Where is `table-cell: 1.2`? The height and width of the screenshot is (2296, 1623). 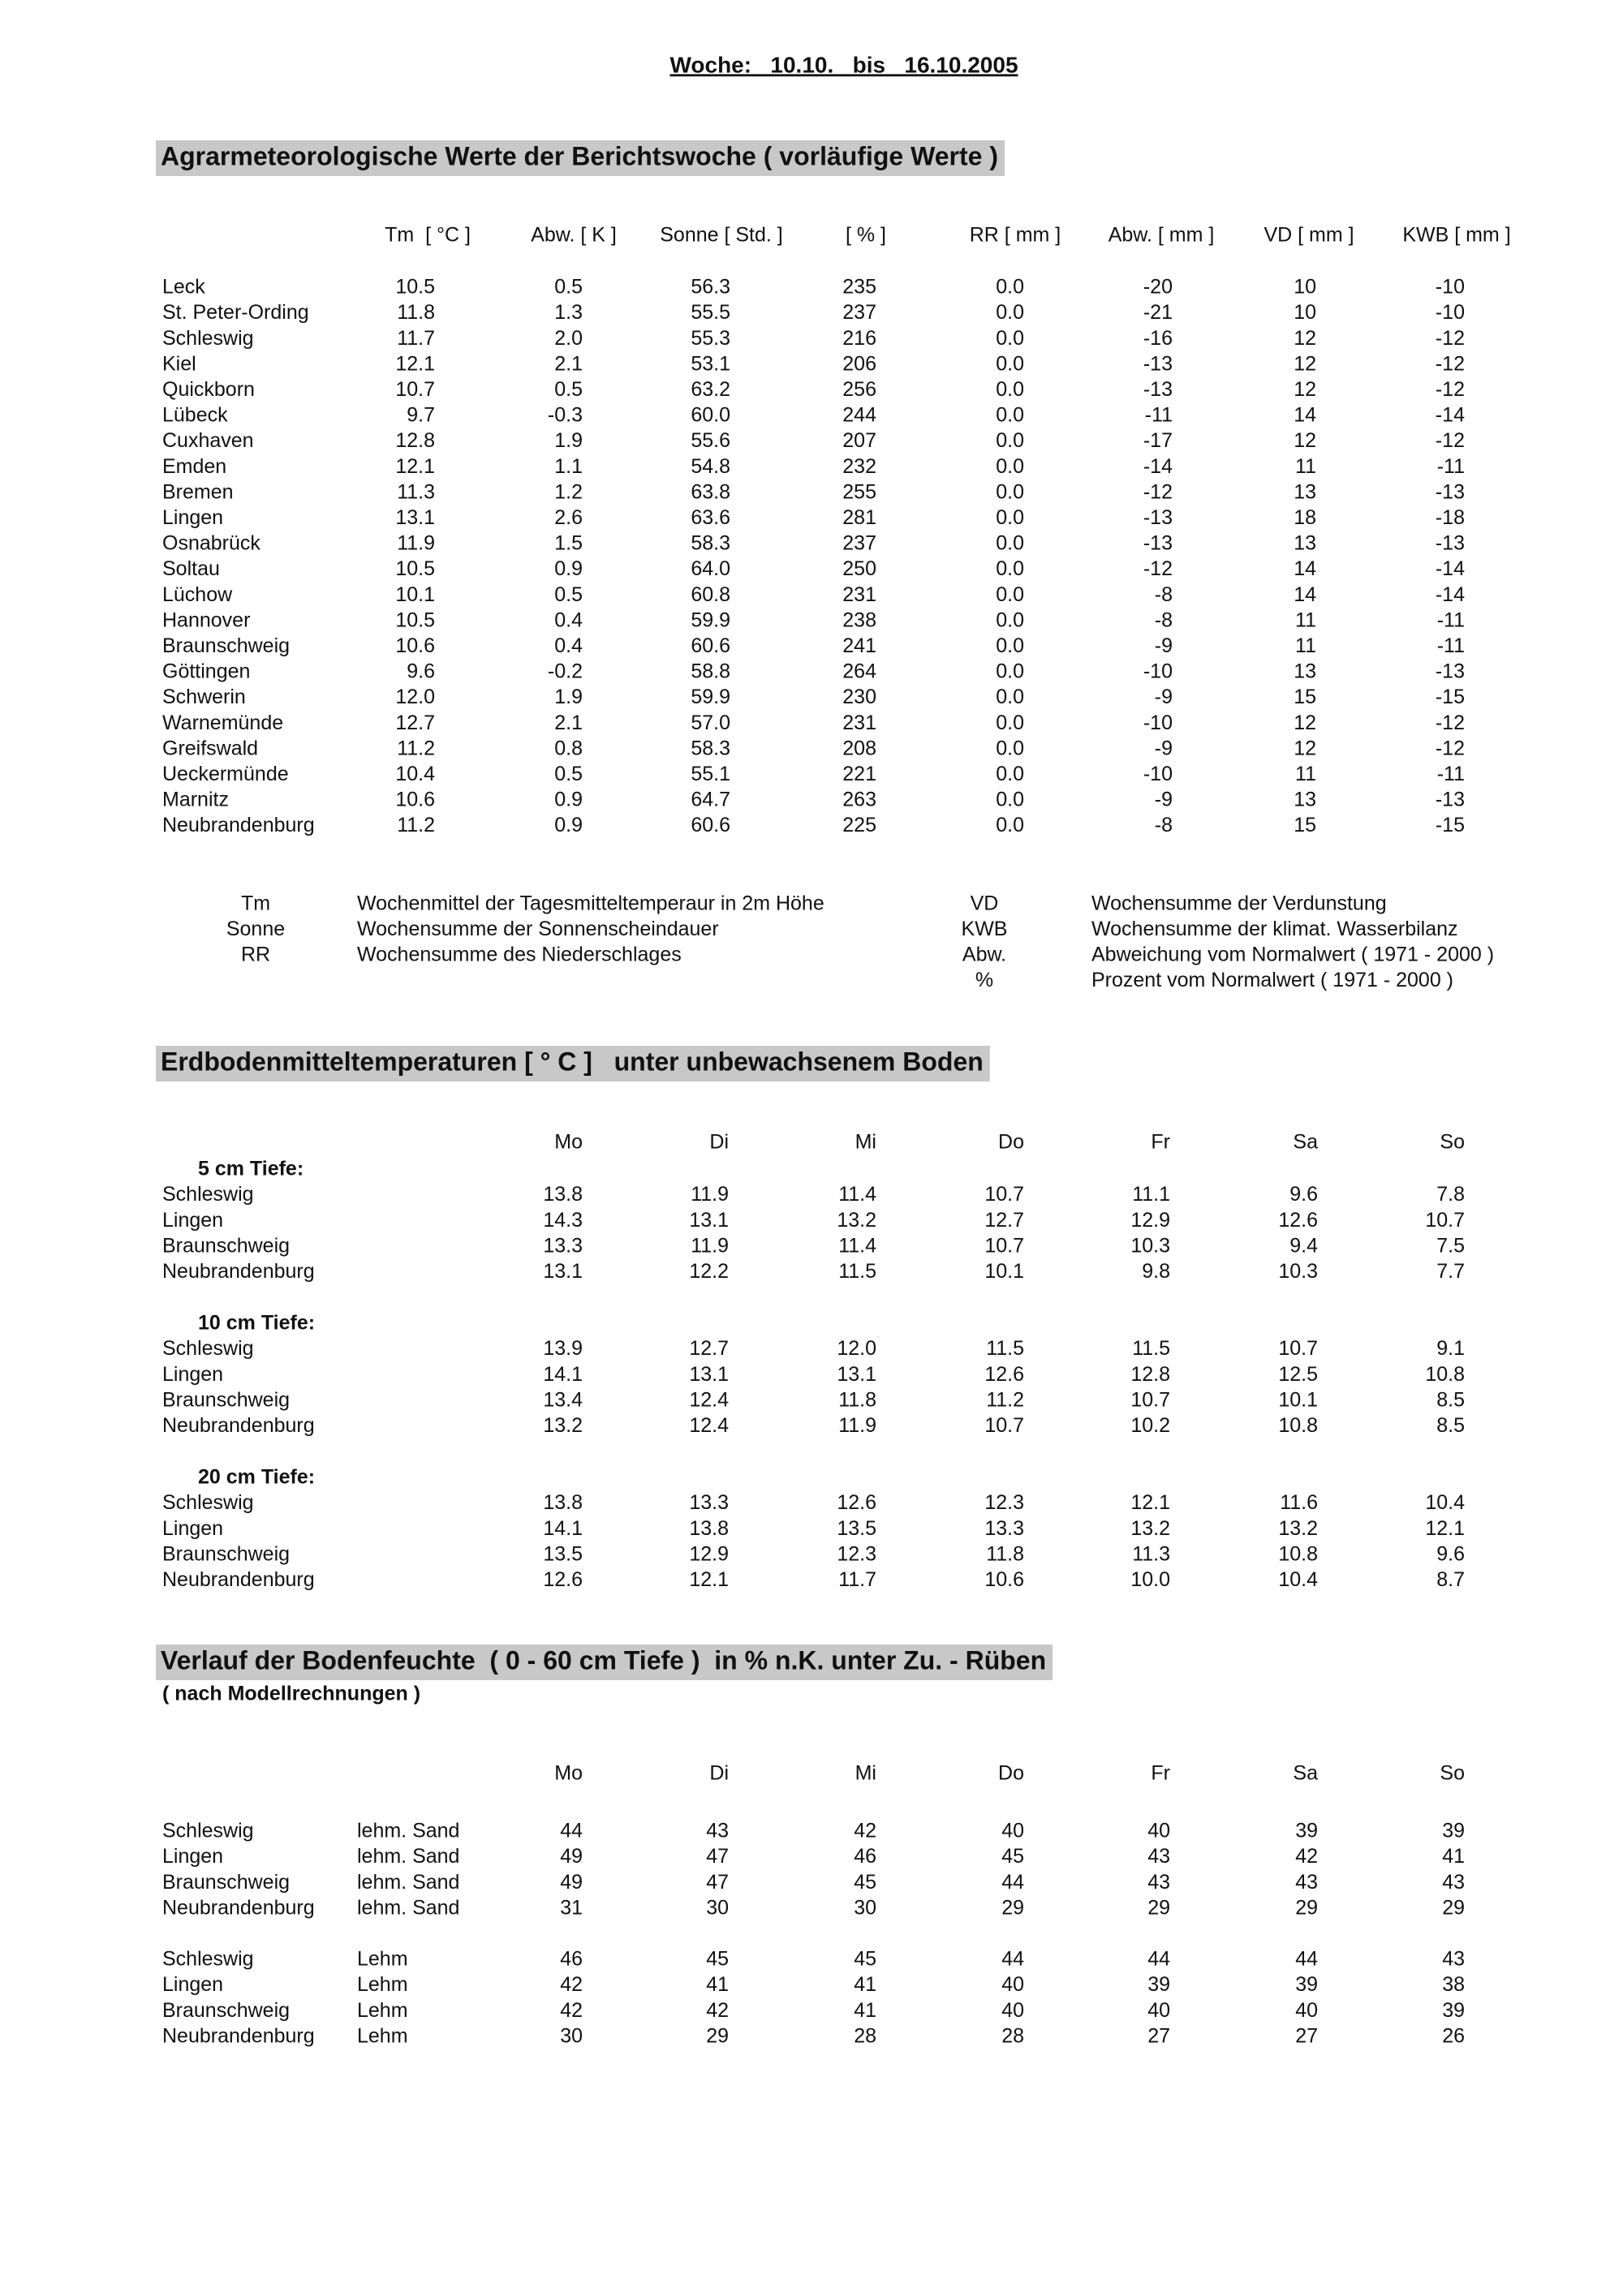
table-cell: 1.2 is located at coordinates (568, 491).